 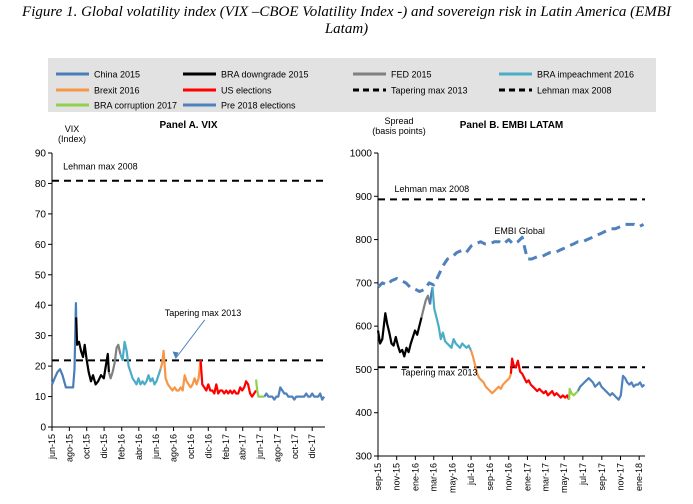 I want to click on x-tick-label: nov-16, so click(x=509, y=477).